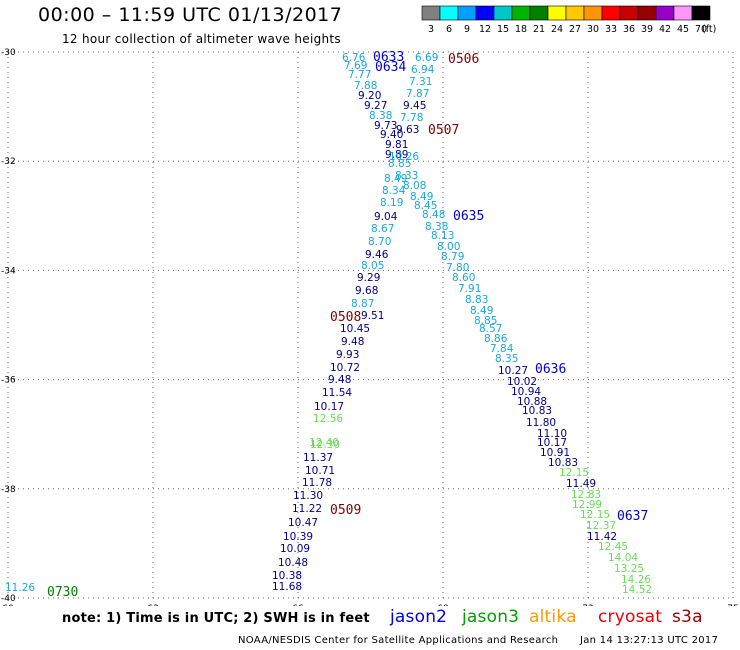 This screenshot has width=740, height=650. I want to click on wave-height-value: 11.49, so click(581, 484).